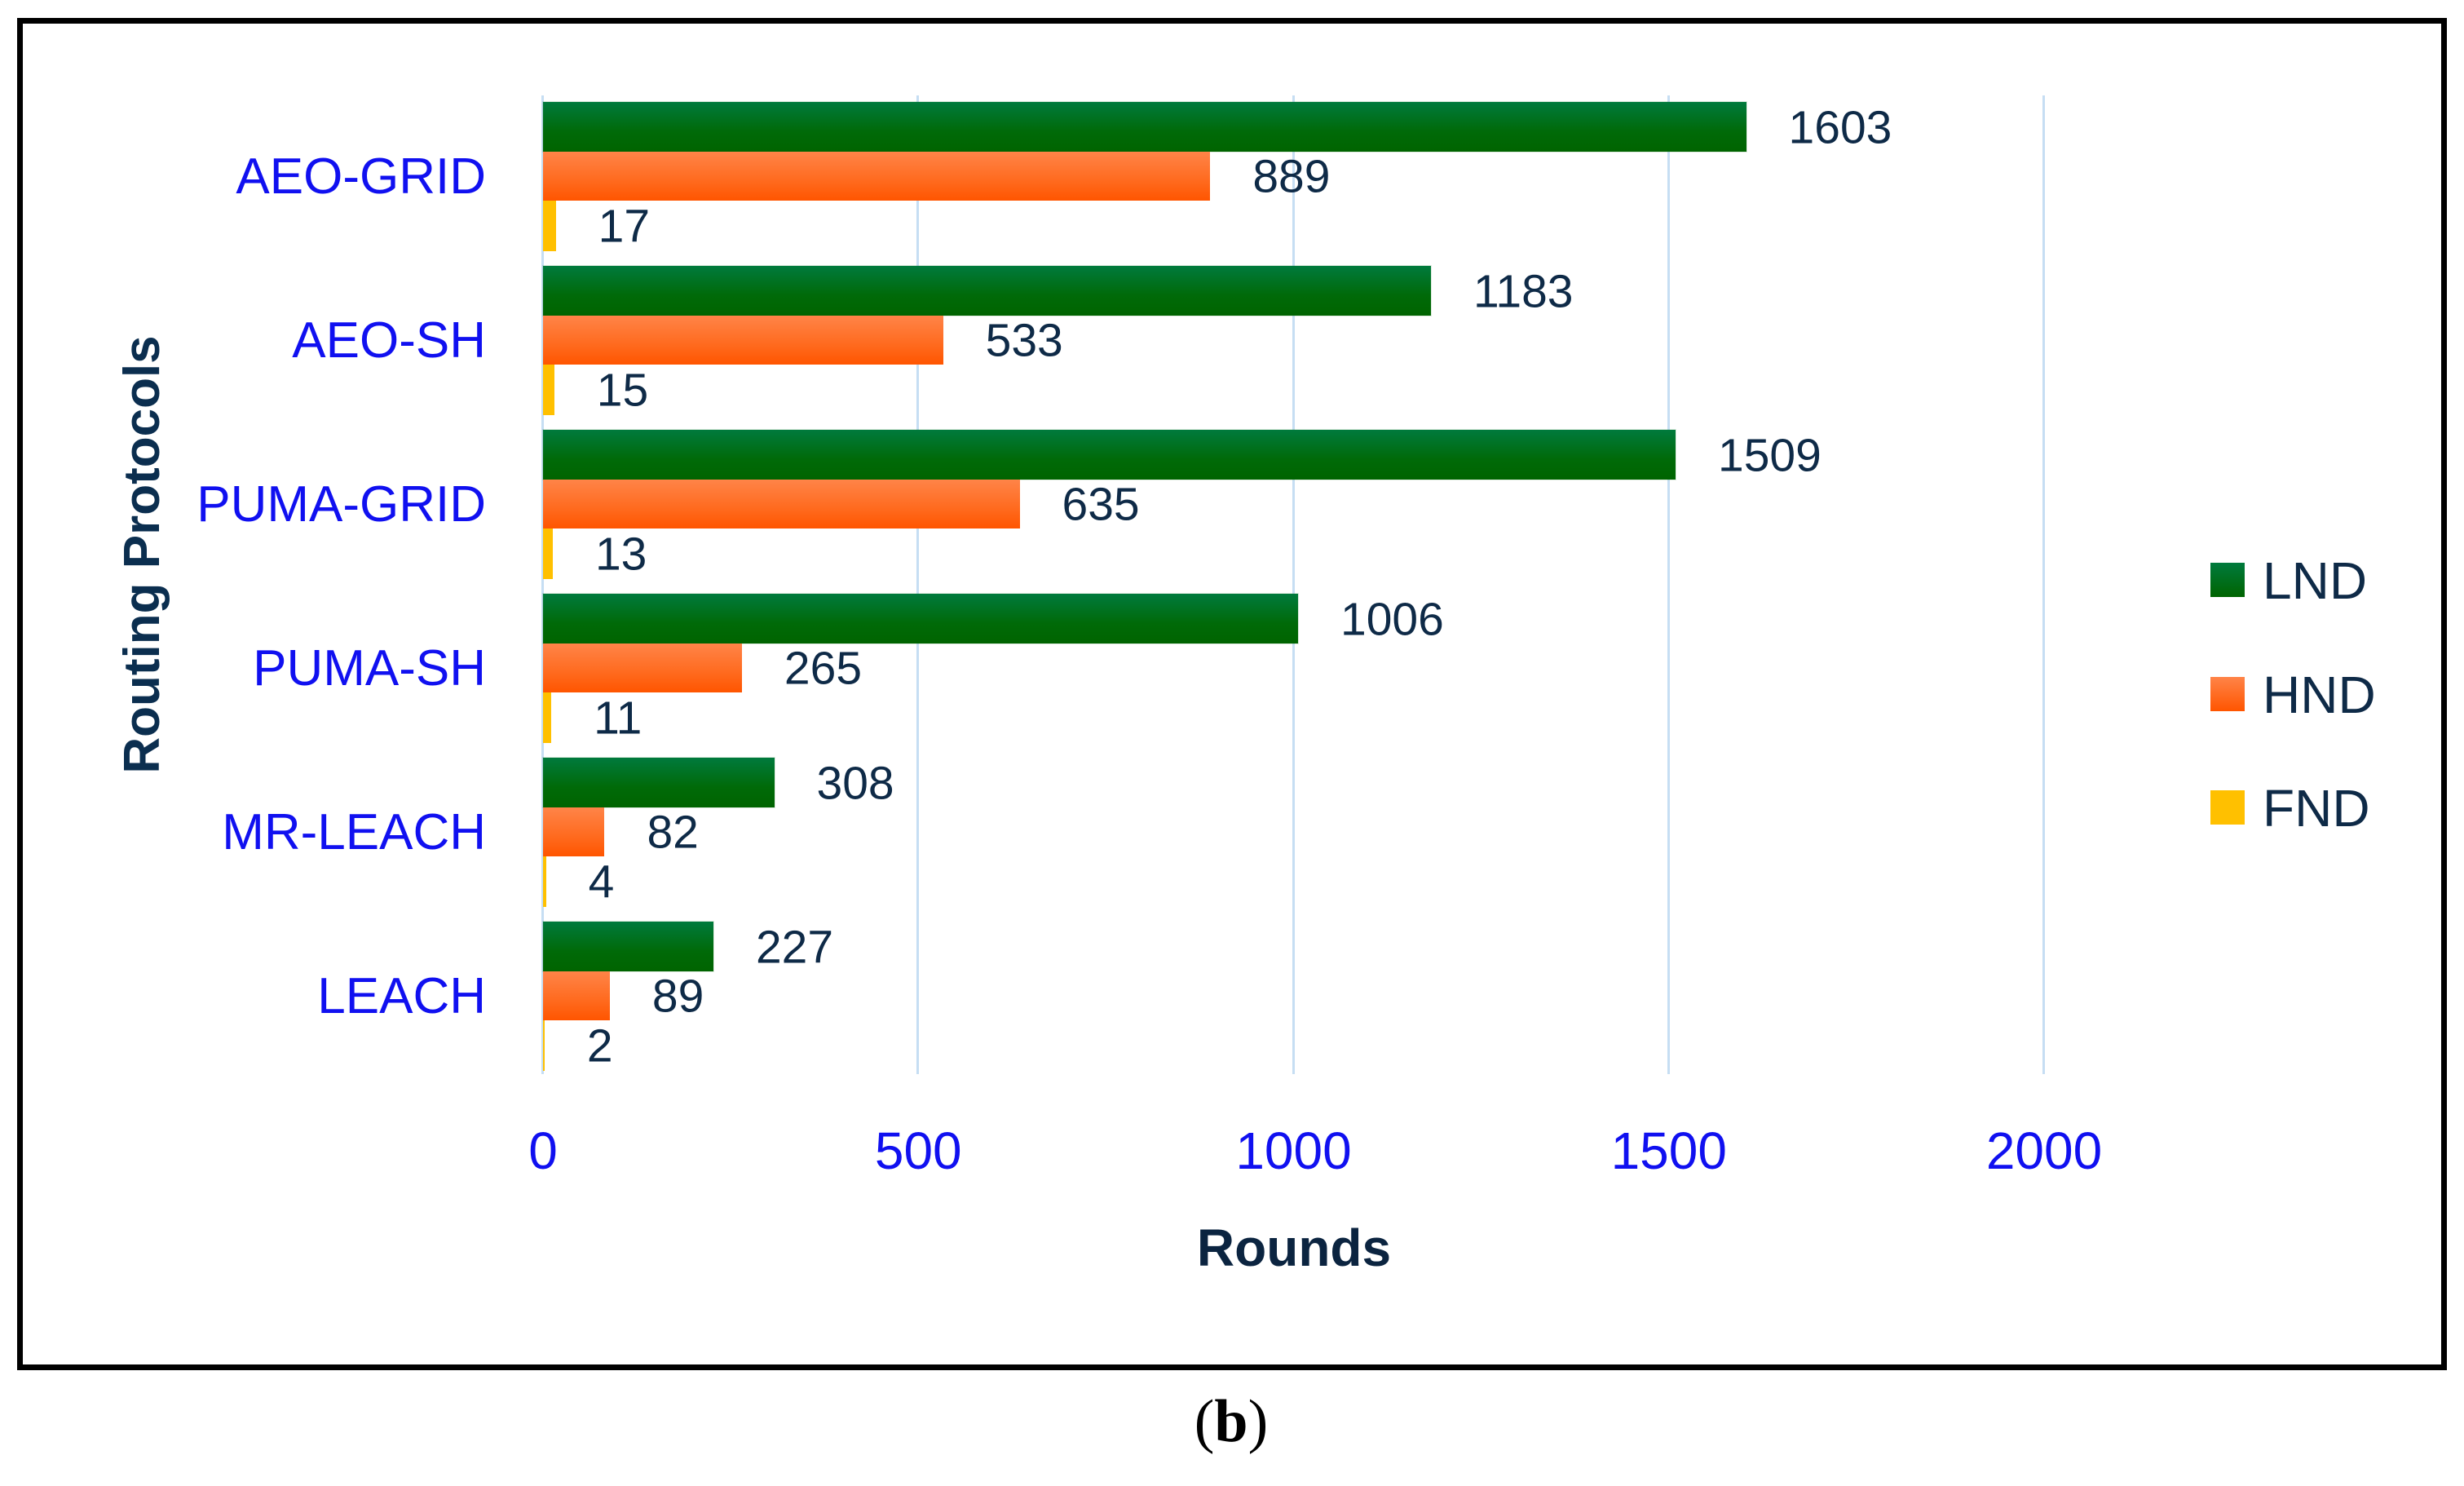 The height and width of the screenshot is (1486, 2464). What do you see at coordinates (543, 1150) in the screenshot?
I see `x-tick-label: 0` at bounding box center [543, 1150].